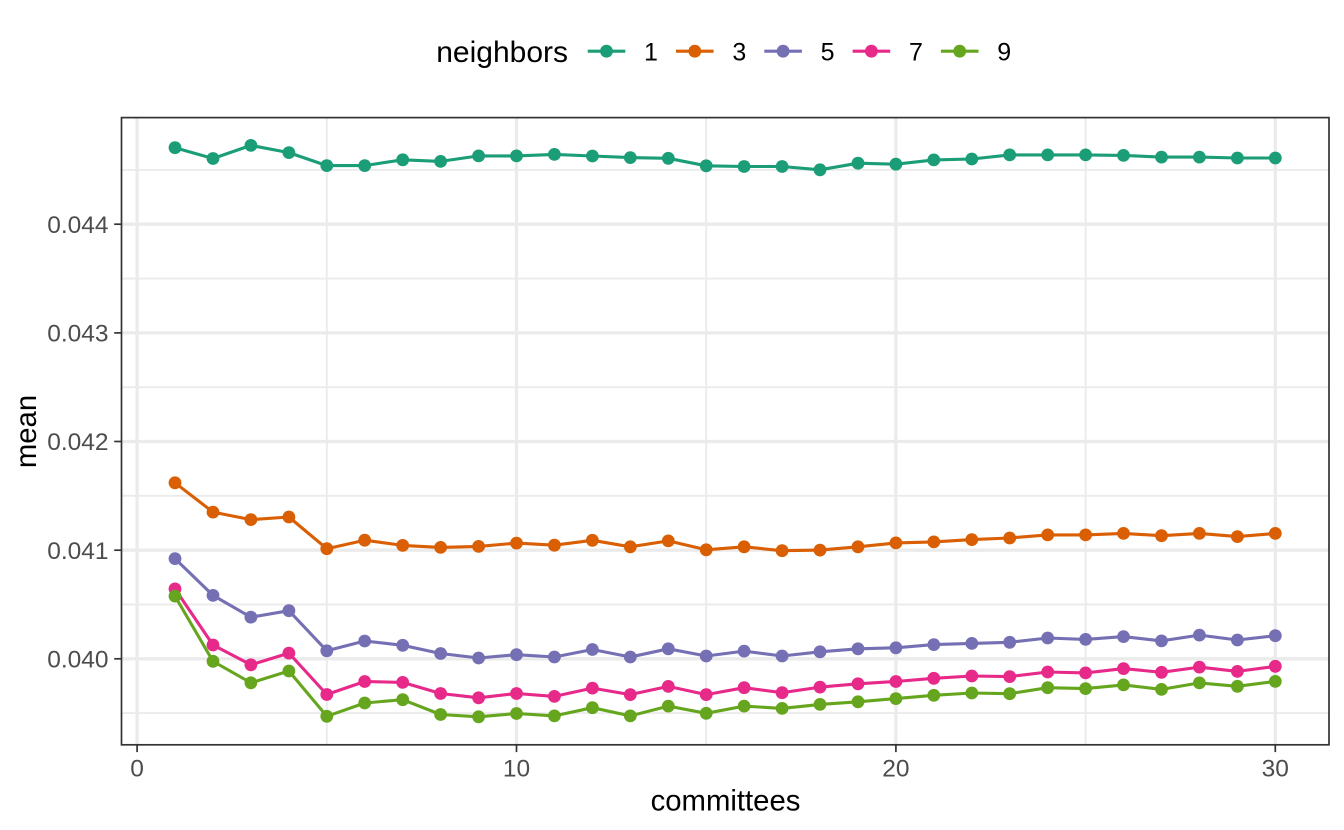 The height and width of the screenshot is (830, 1344). Describe the element at coordinates (77, 225) in the screenshot. I see `svg-text: 0.044` at that location.